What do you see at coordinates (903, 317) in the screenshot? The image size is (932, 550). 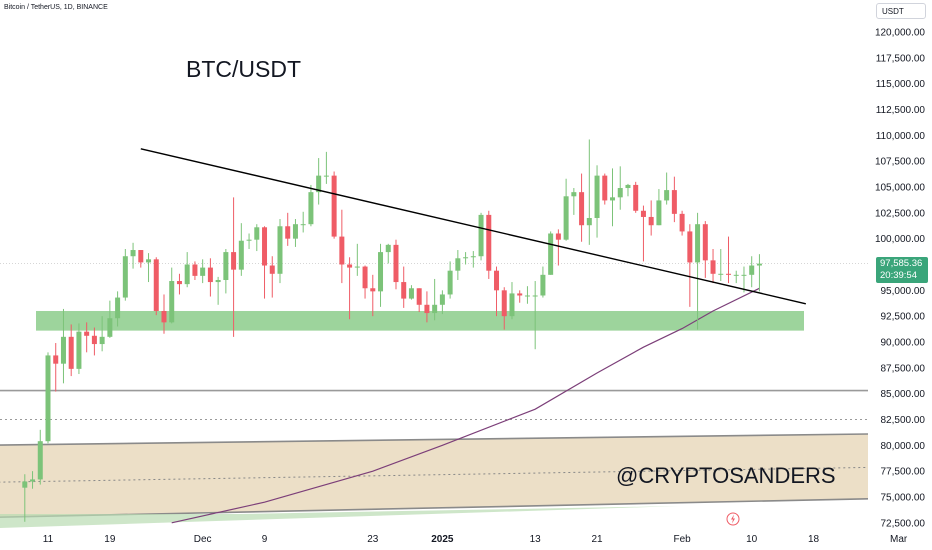 I see `y-tick-label: 92,500.00` at bounding box center [903, 317].